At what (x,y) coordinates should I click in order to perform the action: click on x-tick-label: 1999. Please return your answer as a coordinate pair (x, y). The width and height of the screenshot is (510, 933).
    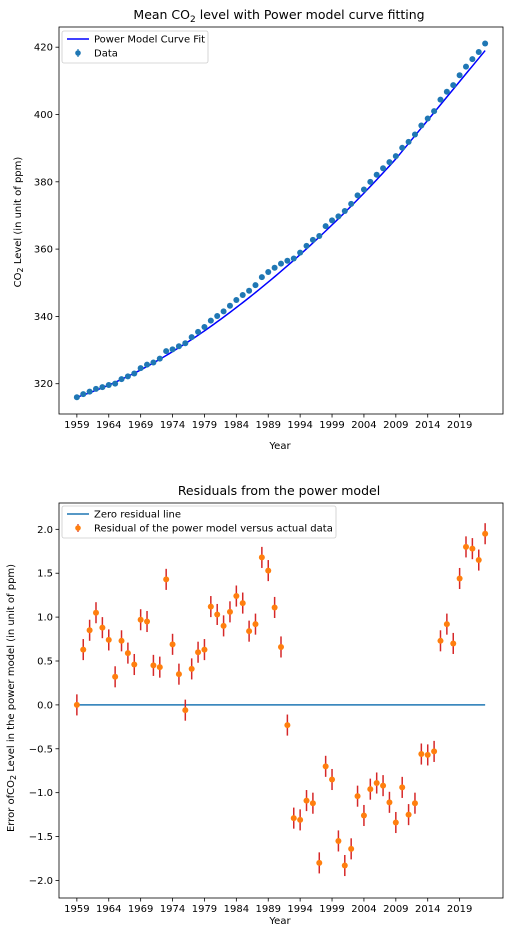
    Looking at the image, I should click on (331, 425).